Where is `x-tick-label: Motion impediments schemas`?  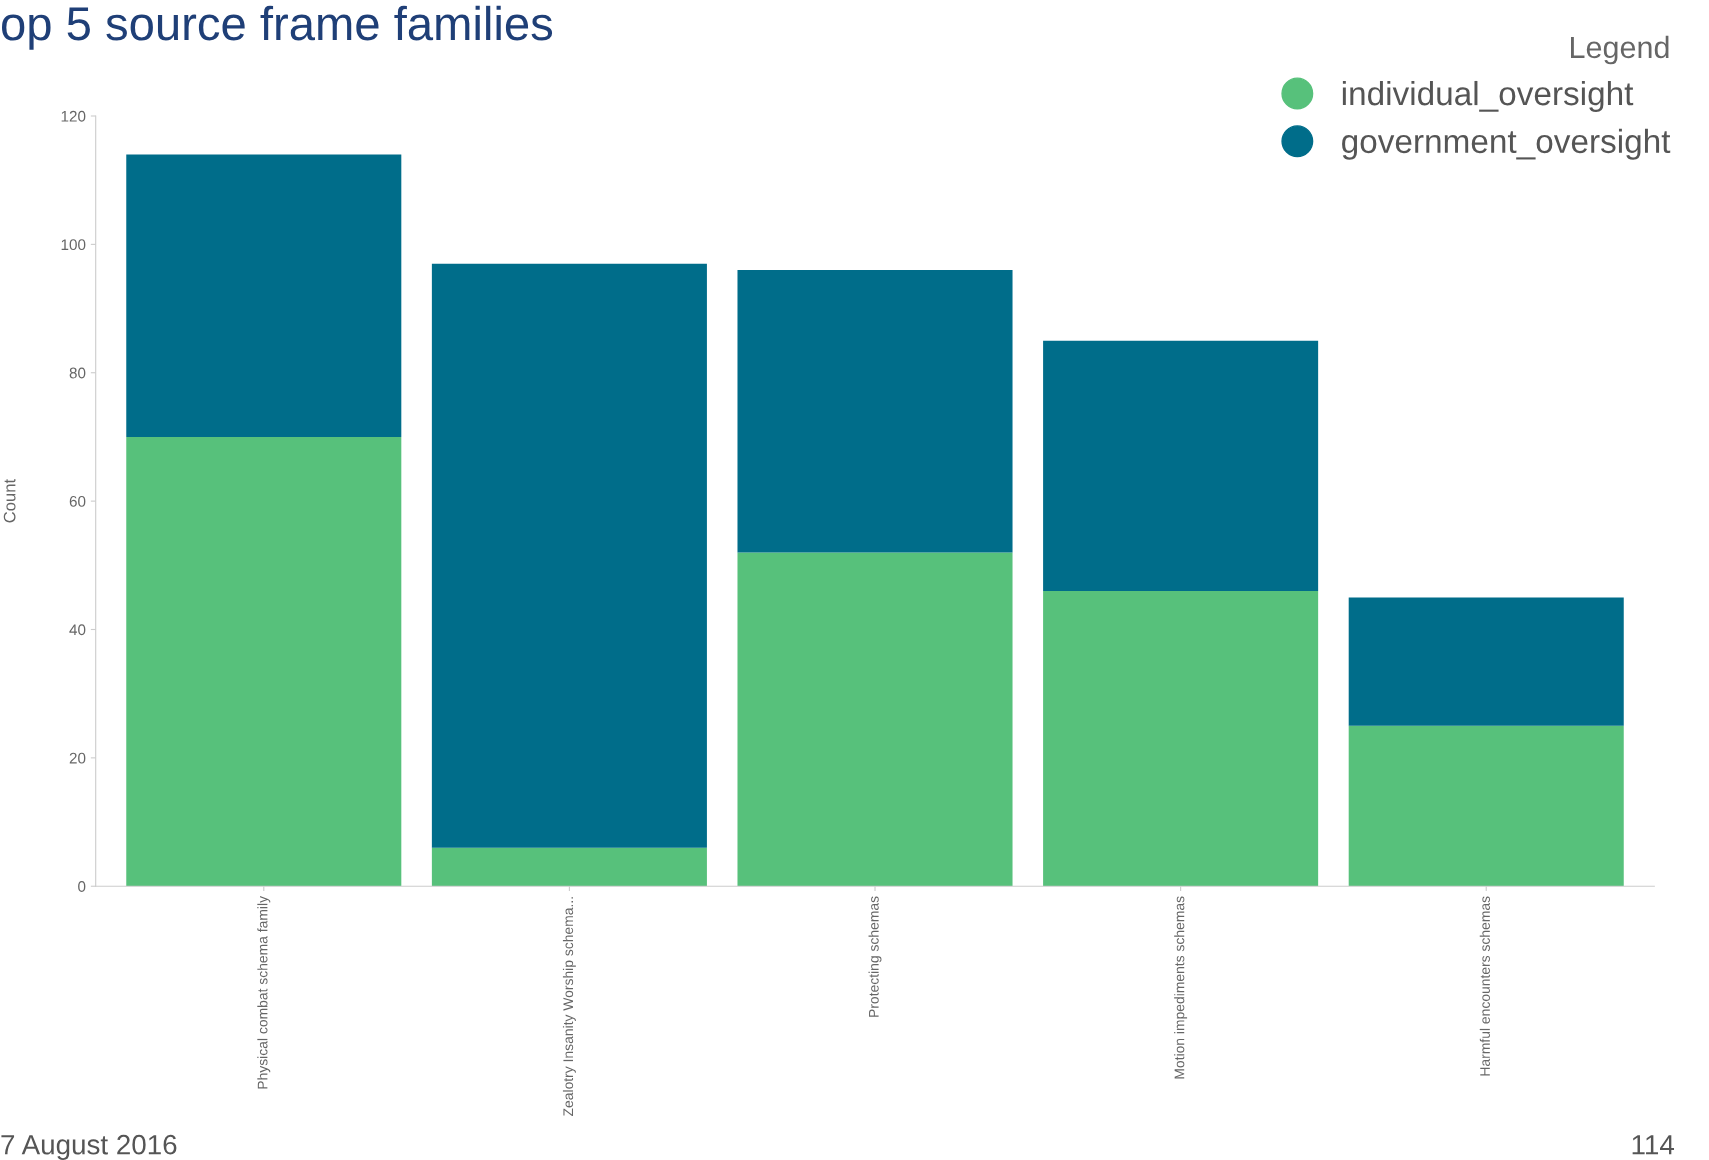
x-tick-label: Motion impediments schemas is located at coordinates (1181, 987).